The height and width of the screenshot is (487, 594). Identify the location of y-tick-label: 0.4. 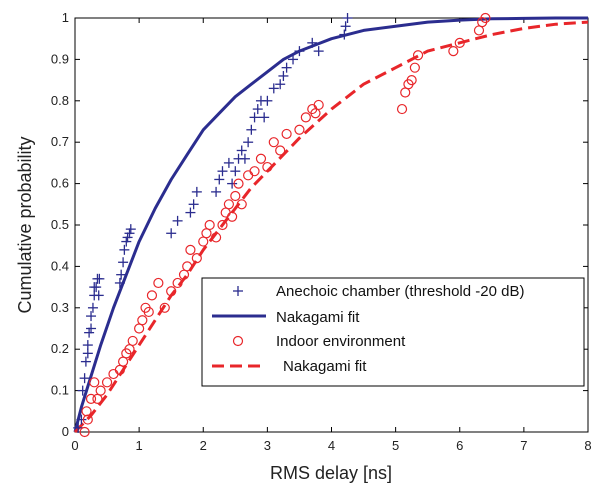
(60, 265).